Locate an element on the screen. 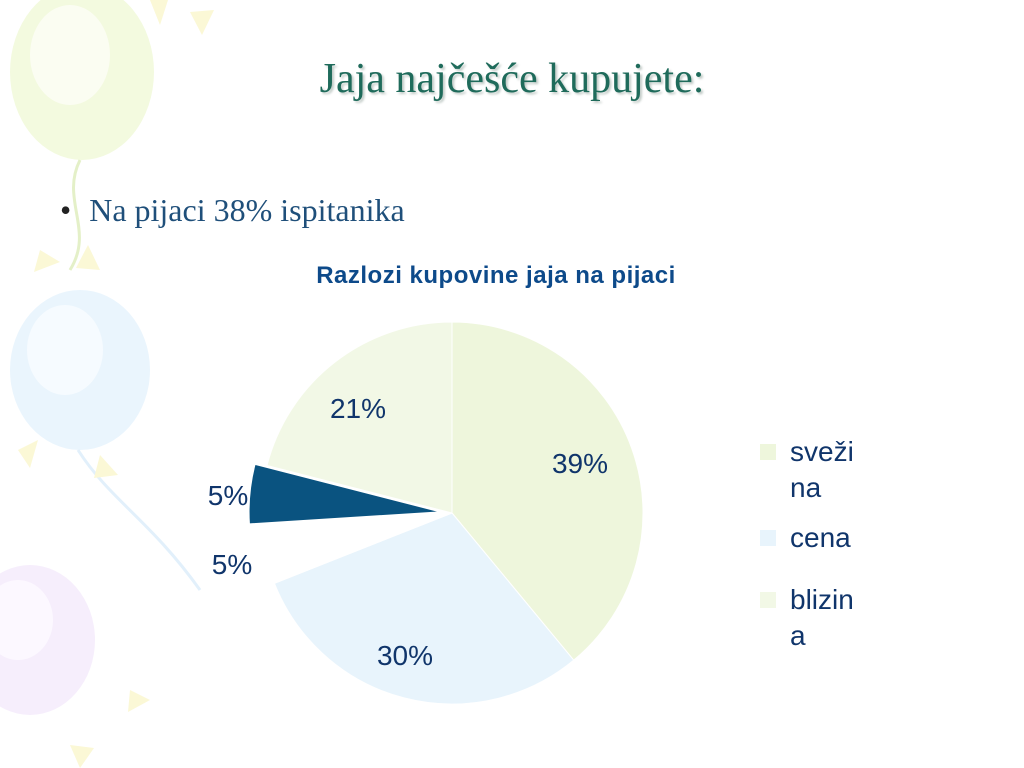 The width and height of the screenshot is (1024, 768). chart-title: Razlozi kupovine jaja na pijaci is located at coordinates (496, 275).